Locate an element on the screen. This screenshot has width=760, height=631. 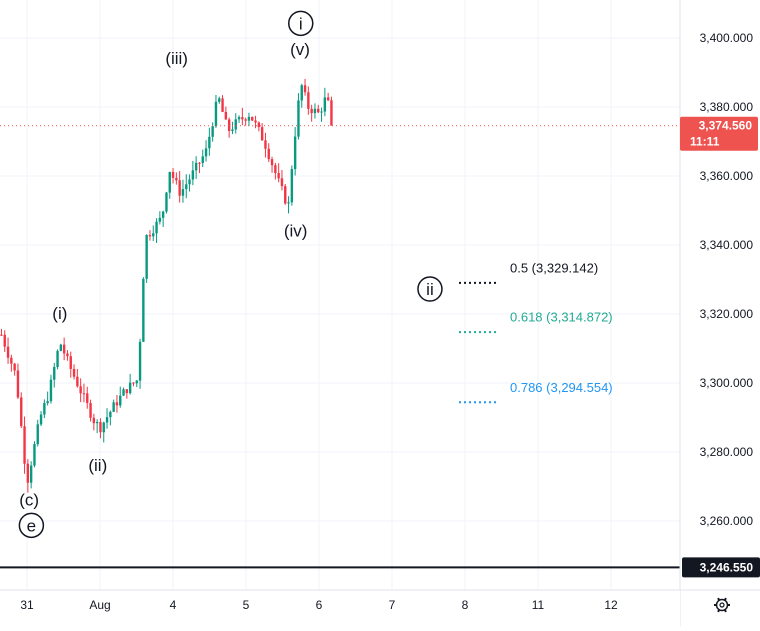
wave-label: (iv) is located at coordinates (296, 230).